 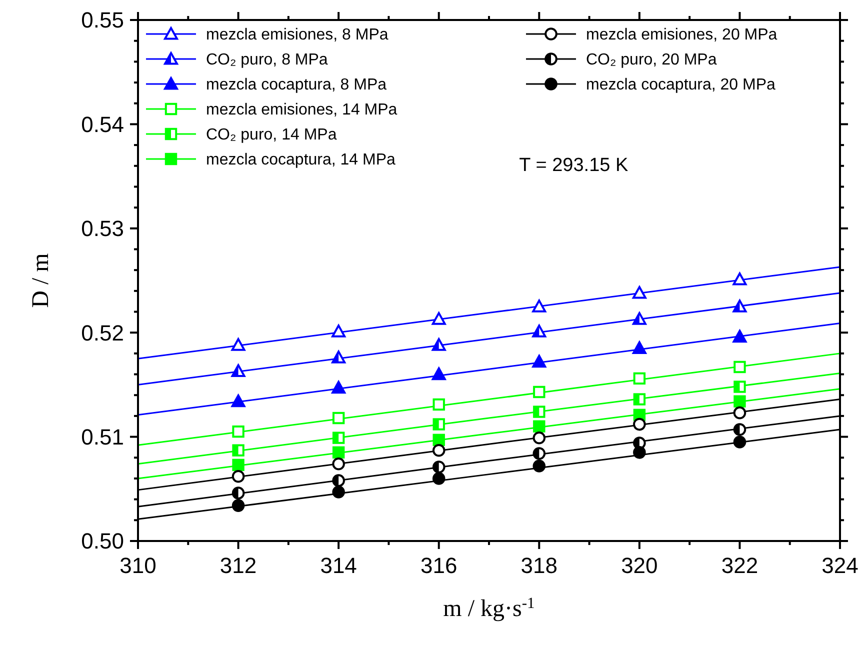 I want to click on y-axis-title: D / m, so click(x=41, y=280).